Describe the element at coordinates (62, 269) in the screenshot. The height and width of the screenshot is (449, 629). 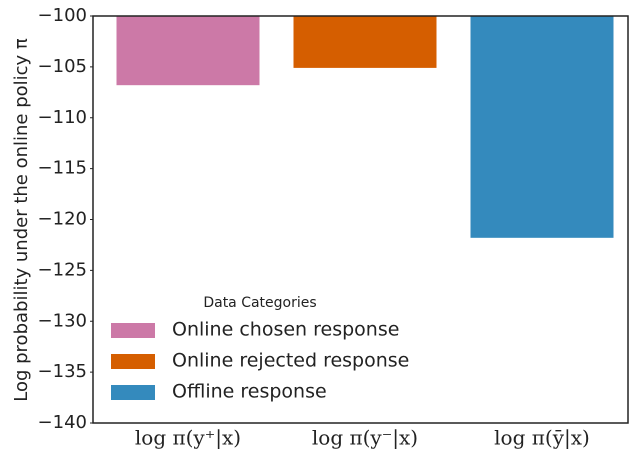
I see `y-tick-label: −125` at that location.